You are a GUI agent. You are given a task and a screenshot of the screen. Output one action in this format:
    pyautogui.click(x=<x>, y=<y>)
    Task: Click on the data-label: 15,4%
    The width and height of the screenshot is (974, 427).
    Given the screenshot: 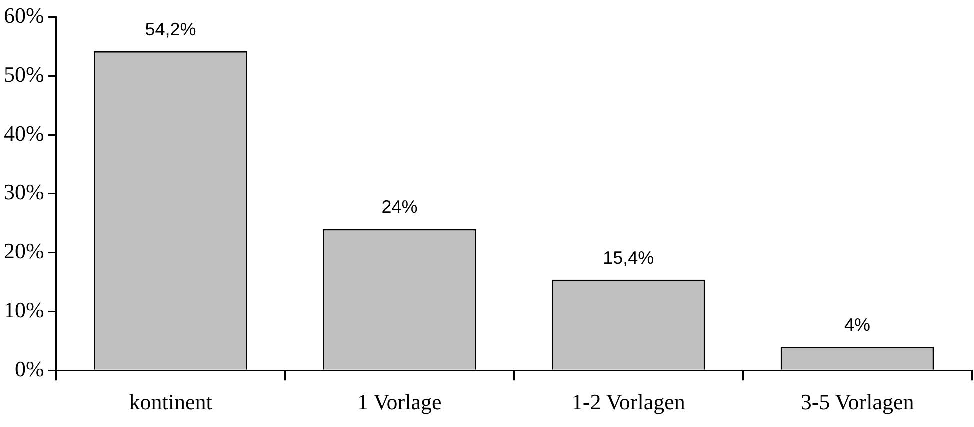 What is the action you would take?
    pyautogui.click(x=628, y=258)
    